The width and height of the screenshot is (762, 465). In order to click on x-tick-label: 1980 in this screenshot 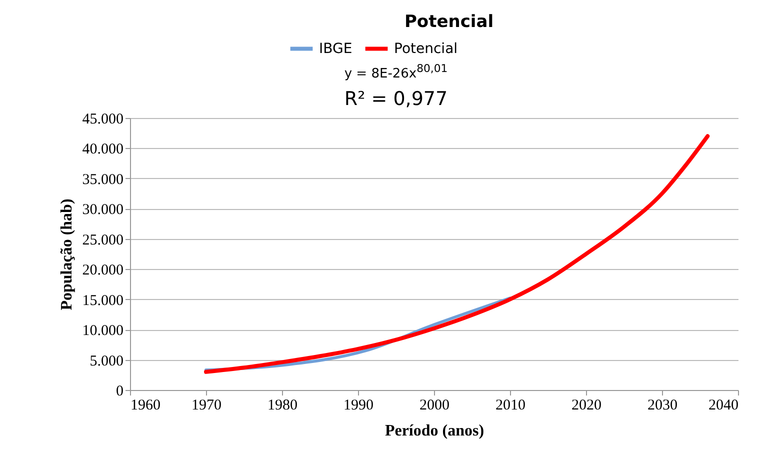, I will do `click(283, 406)`.